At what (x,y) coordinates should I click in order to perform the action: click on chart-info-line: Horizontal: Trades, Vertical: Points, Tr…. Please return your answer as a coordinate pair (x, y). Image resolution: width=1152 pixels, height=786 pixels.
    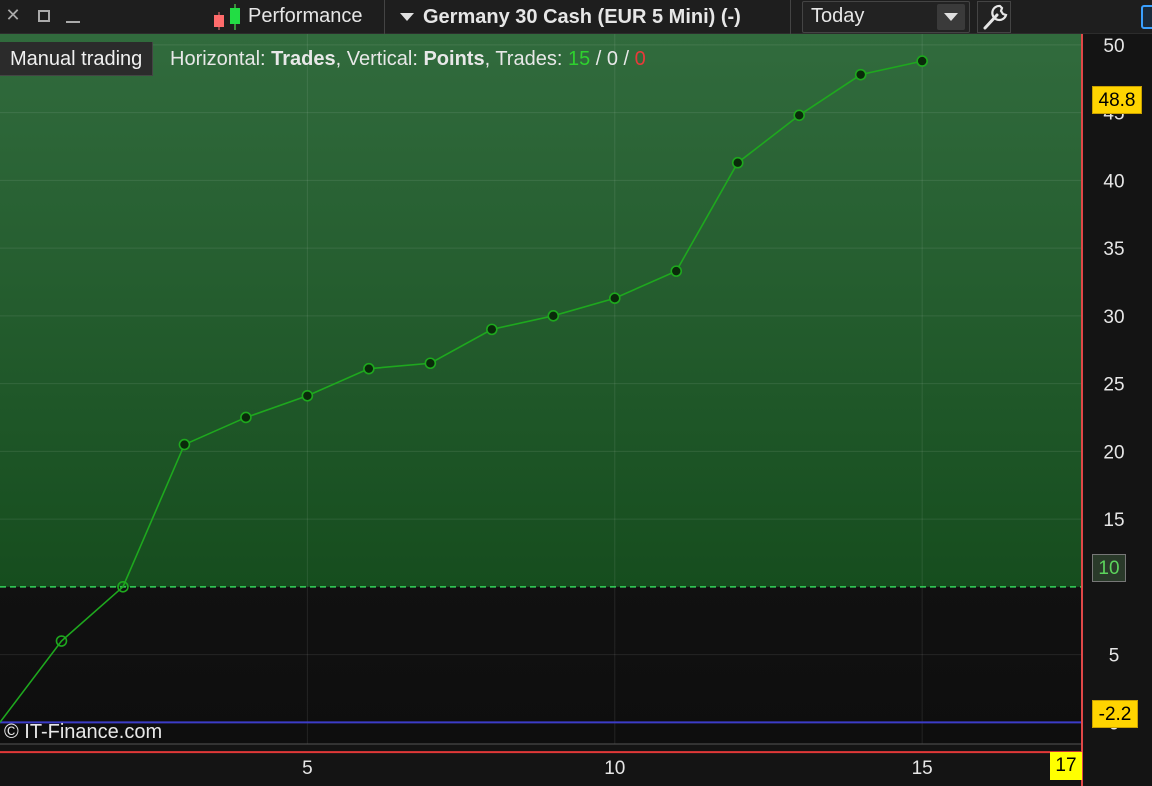
    Looking at the image, I should click on (408, 59).